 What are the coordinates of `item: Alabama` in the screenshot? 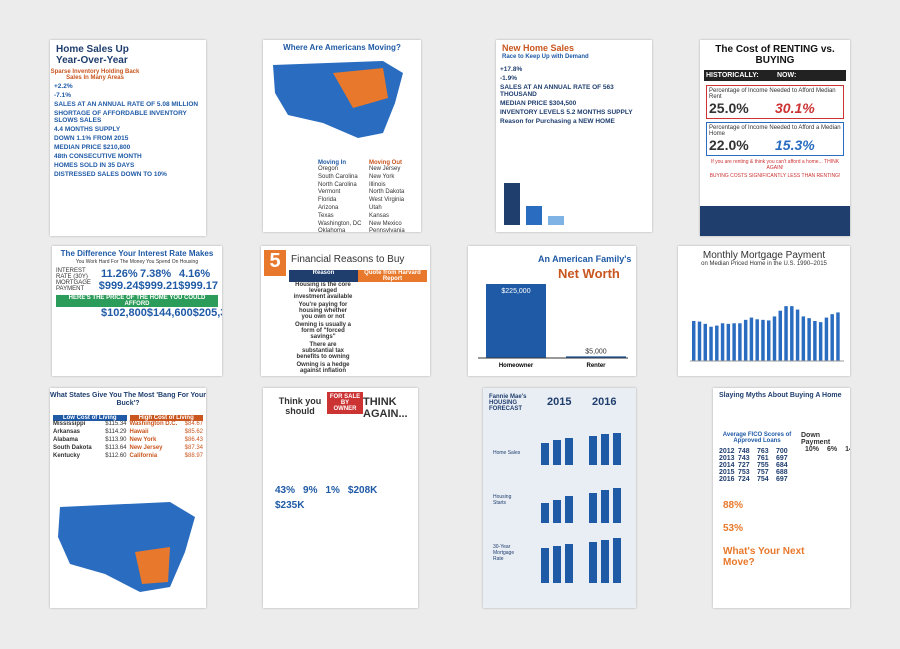 It's located at (66, 439).